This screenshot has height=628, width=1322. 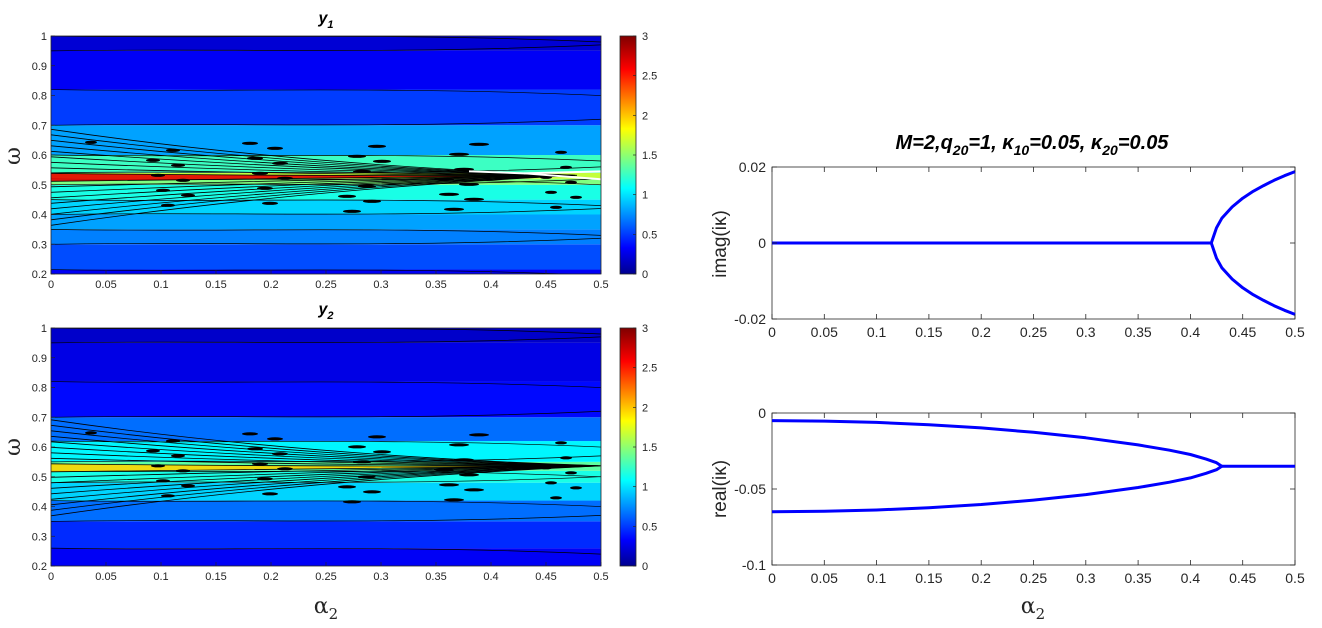 What do you see at coordinates (981, 332) in the screenshot?
I see `x-tick-label: 0.2` at bounding box center [981, 332].